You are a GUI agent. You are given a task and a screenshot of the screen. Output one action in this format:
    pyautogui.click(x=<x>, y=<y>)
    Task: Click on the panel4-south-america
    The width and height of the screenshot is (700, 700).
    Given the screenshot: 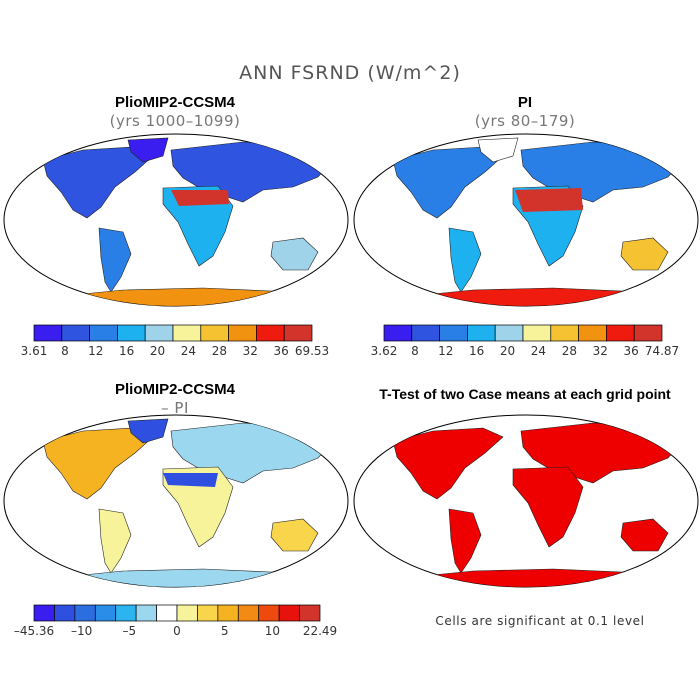 What is the action you would take?
    pyautogui.click(x=465, y=541)
    